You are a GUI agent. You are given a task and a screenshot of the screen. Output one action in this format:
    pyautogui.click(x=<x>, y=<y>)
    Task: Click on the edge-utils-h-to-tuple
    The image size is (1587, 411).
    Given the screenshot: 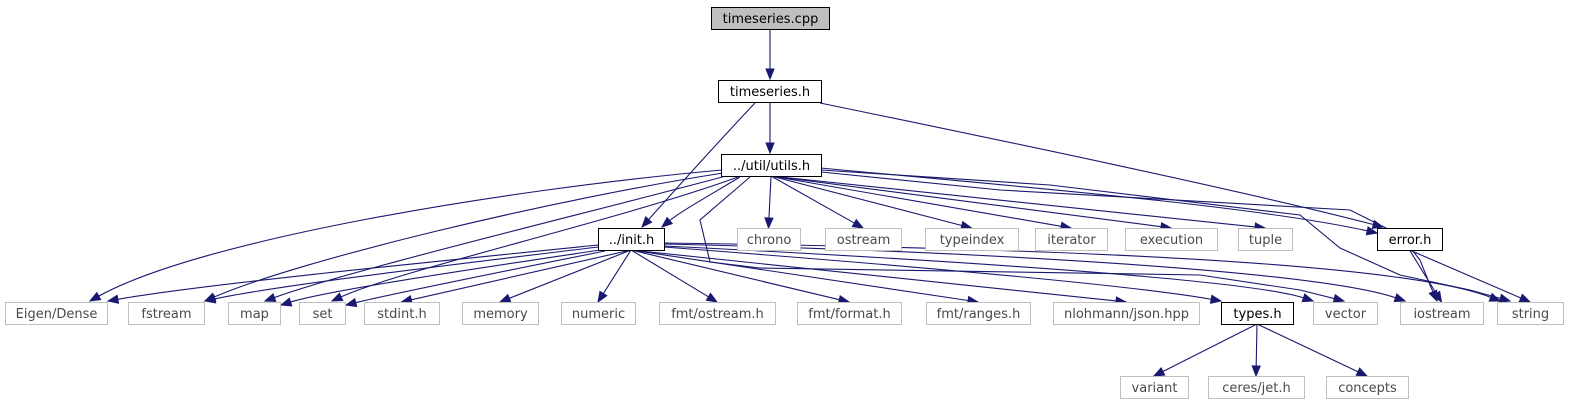 What is the action you would take?
    pyautogui.click(x=1018, y=203)
    